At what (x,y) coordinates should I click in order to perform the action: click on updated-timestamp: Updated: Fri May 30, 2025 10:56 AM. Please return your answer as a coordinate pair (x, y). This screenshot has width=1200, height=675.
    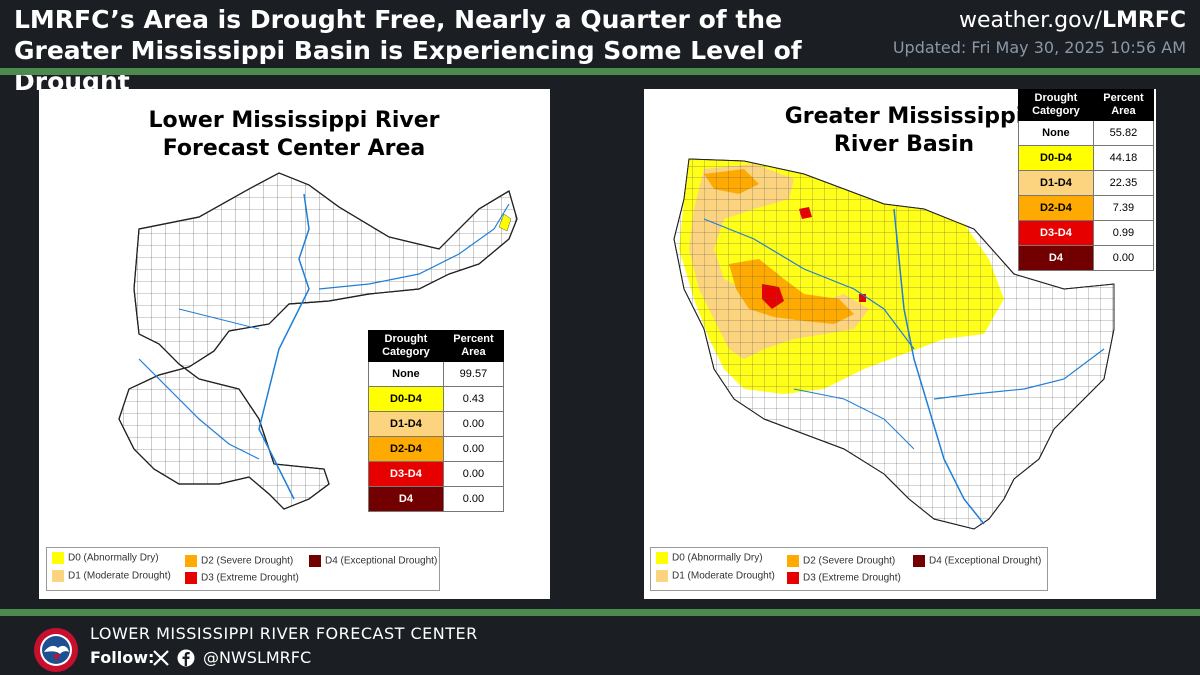
    Looking at the image, I should click on (1039, 47).